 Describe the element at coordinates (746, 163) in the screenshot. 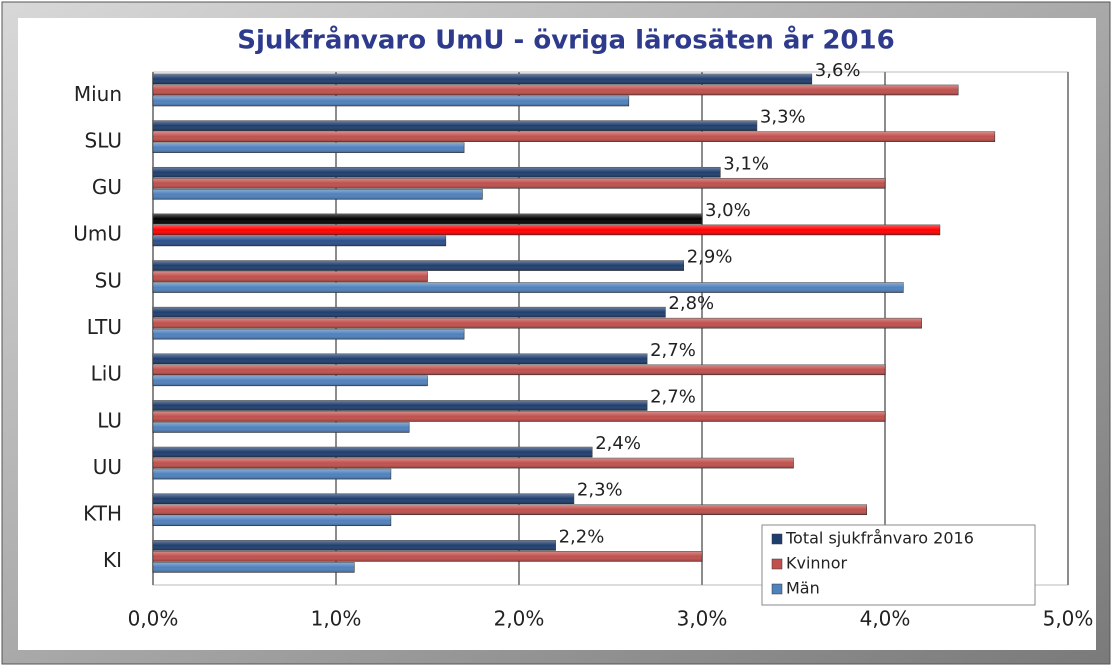

I see `data-label: 3,1%` at that location.